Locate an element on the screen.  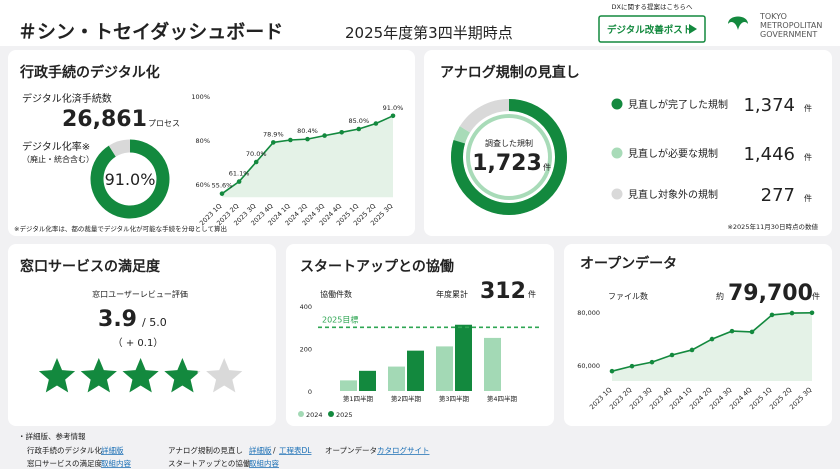
panel-title: スタートアップとの協働 is located at coordinates (377, 266).